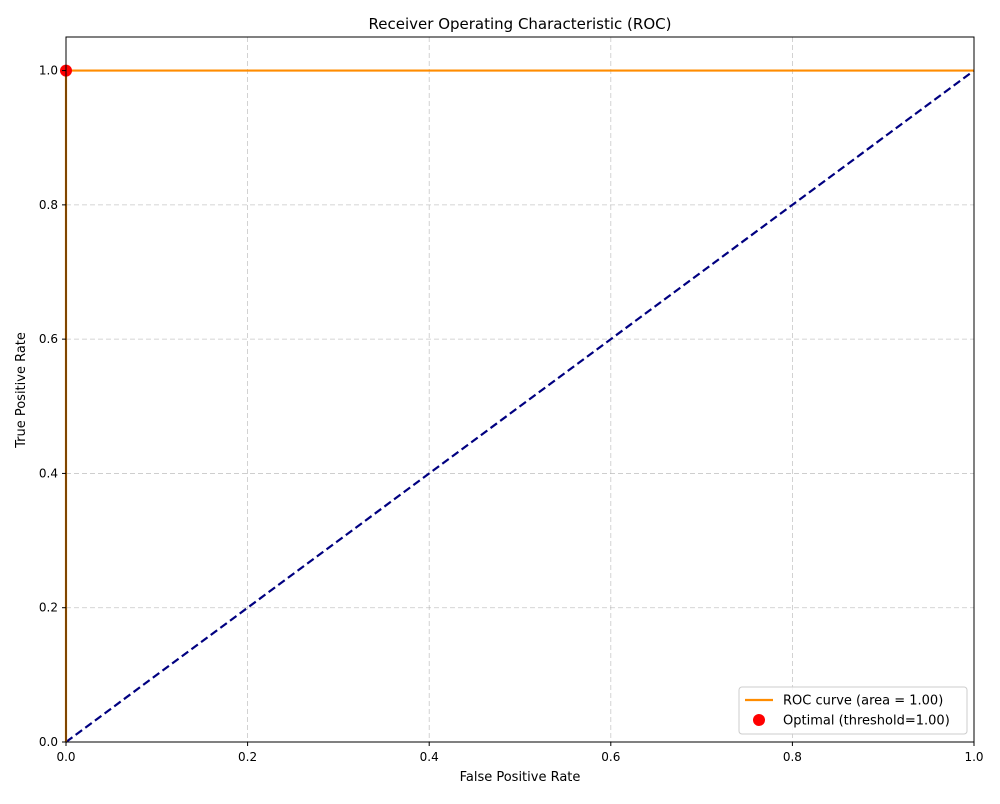 The height and width of the screenshot is (804, 1000). I want to click on x-axis-ticks: 0.0 0.2 0.4 0.6 0.8 1.0, so click(520, 753).